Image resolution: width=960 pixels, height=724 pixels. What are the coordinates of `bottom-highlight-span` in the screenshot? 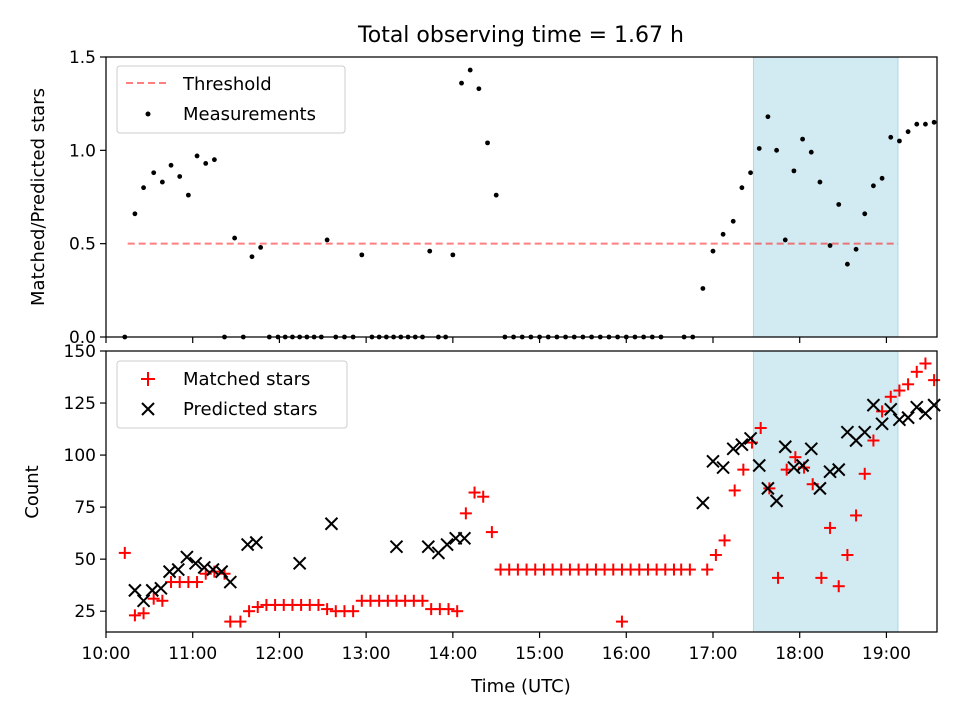 It's located at (825, 491).